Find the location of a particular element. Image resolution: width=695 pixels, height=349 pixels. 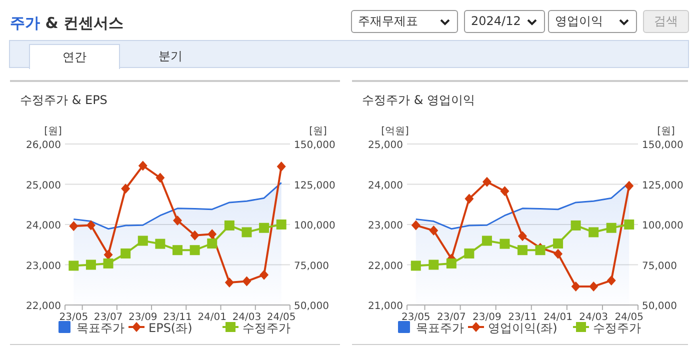

chart-title: 수정주가 & EPS is located at coordinates (64, 100).